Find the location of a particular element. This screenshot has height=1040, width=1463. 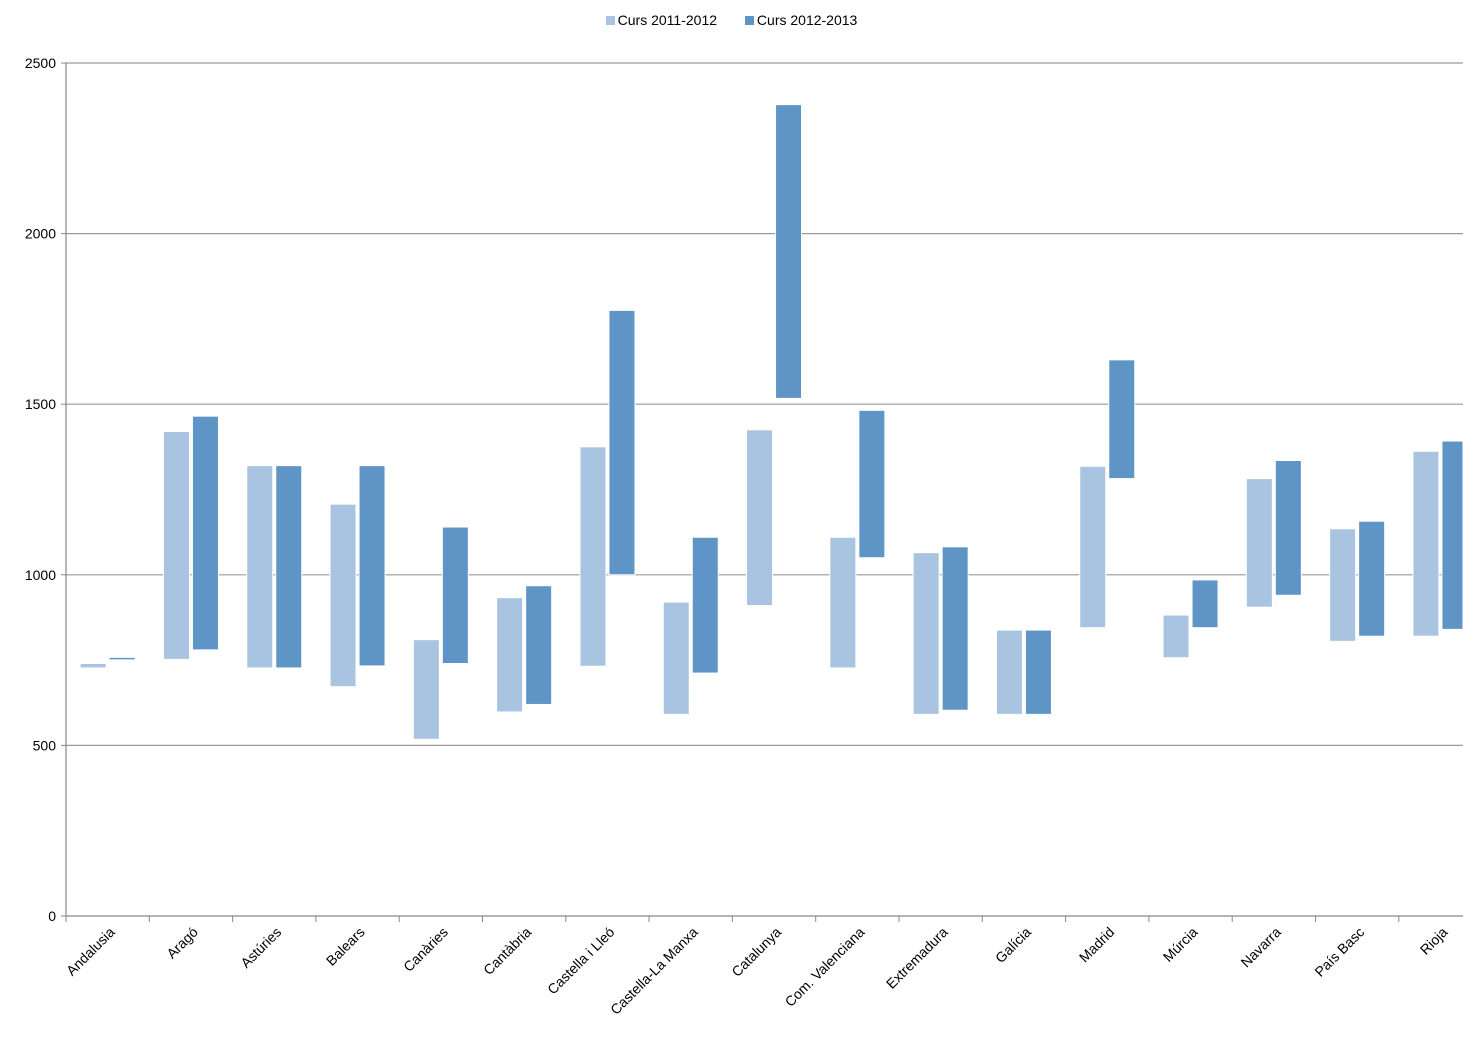

bar-series-1-madrid is located at coordinates (1093, 547).